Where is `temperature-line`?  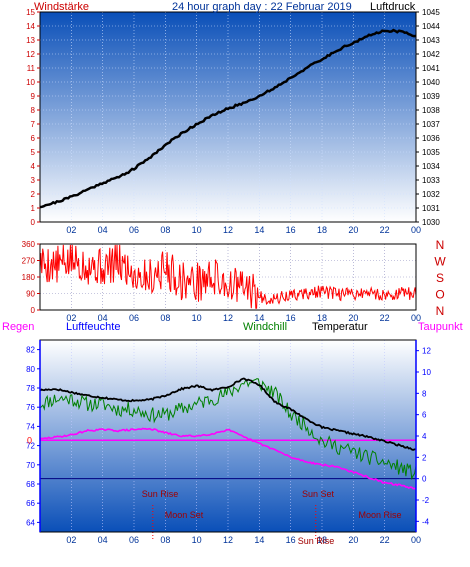 temperature-line is located at coordinates (228, 414).